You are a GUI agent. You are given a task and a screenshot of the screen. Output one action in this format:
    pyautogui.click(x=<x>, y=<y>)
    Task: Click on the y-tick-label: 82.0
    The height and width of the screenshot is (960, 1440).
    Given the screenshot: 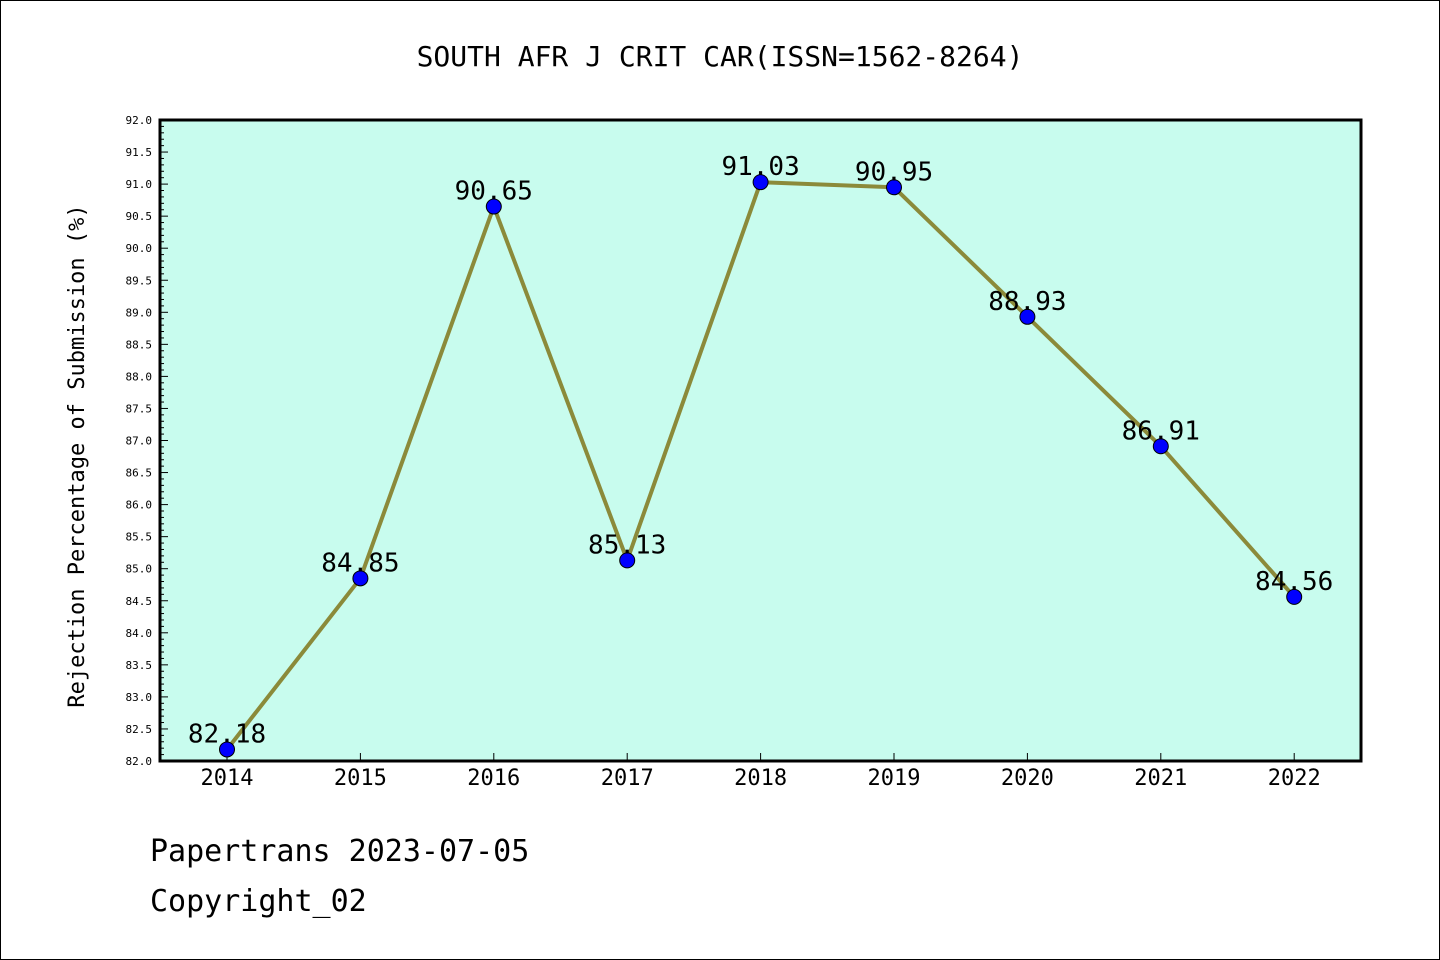 What is the action you would take?
    pyautogui.click(x=139, y=761)
    